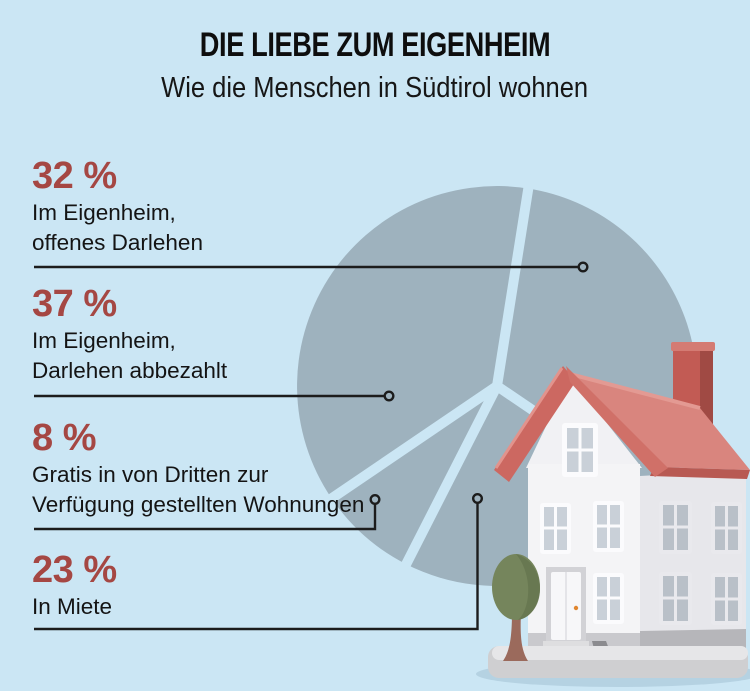  What do you see at coordinates (700, 563) in the screenshot?
I see `side-windows` at bounding box center [700, 563].